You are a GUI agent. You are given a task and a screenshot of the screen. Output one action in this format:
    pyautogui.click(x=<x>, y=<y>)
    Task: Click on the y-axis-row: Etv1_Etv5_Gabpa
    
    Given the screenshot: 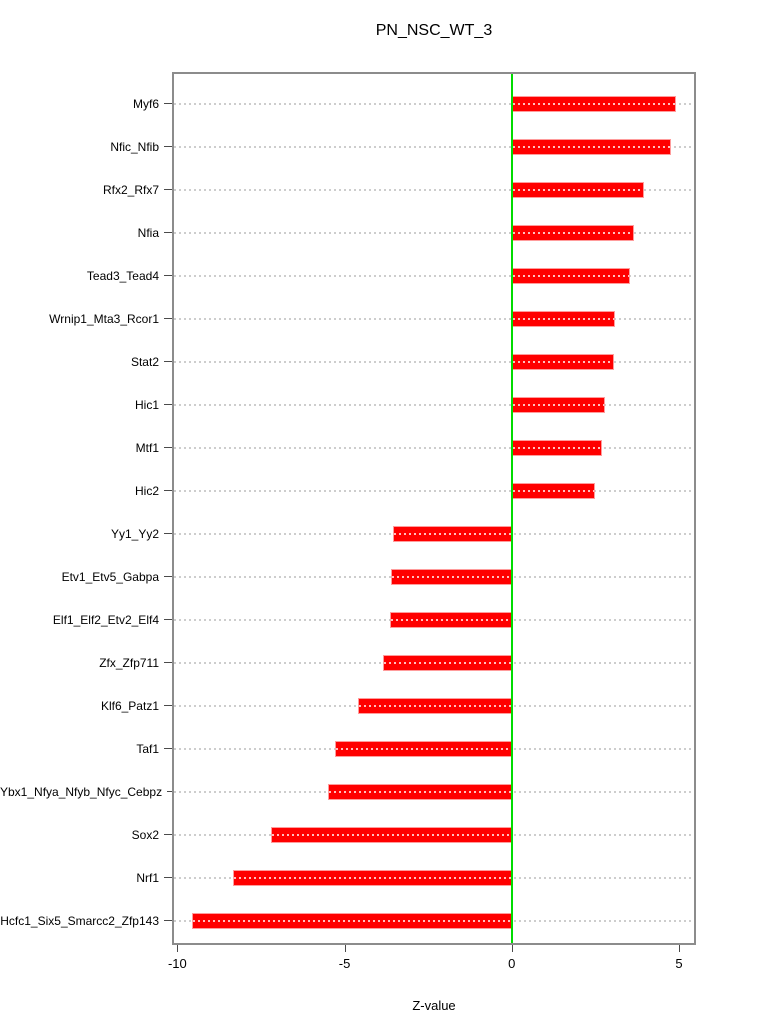 What is the action you would take?
    pyautogui.click(x=86, y=576)
    